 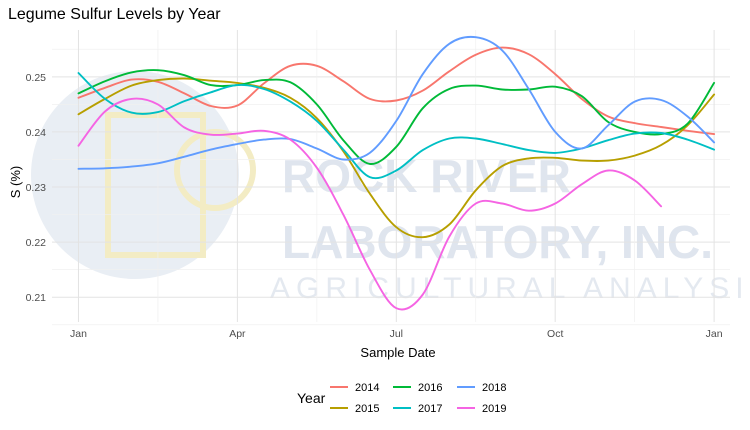 I want to click on watermark-logo-circle, so click(x=135, y=175).